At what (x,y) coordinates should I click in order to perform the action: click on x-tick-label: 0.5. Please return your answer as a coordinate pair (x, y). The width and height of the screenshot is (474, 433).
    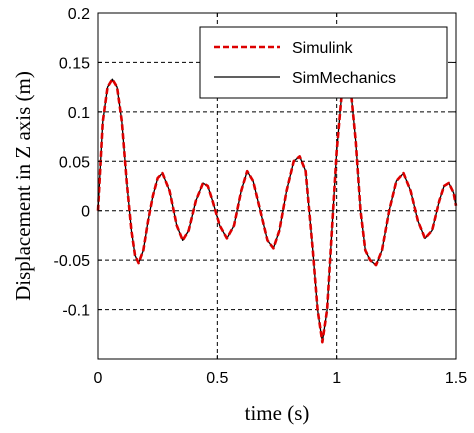
    Looking at the image, I should click on (217, 378).